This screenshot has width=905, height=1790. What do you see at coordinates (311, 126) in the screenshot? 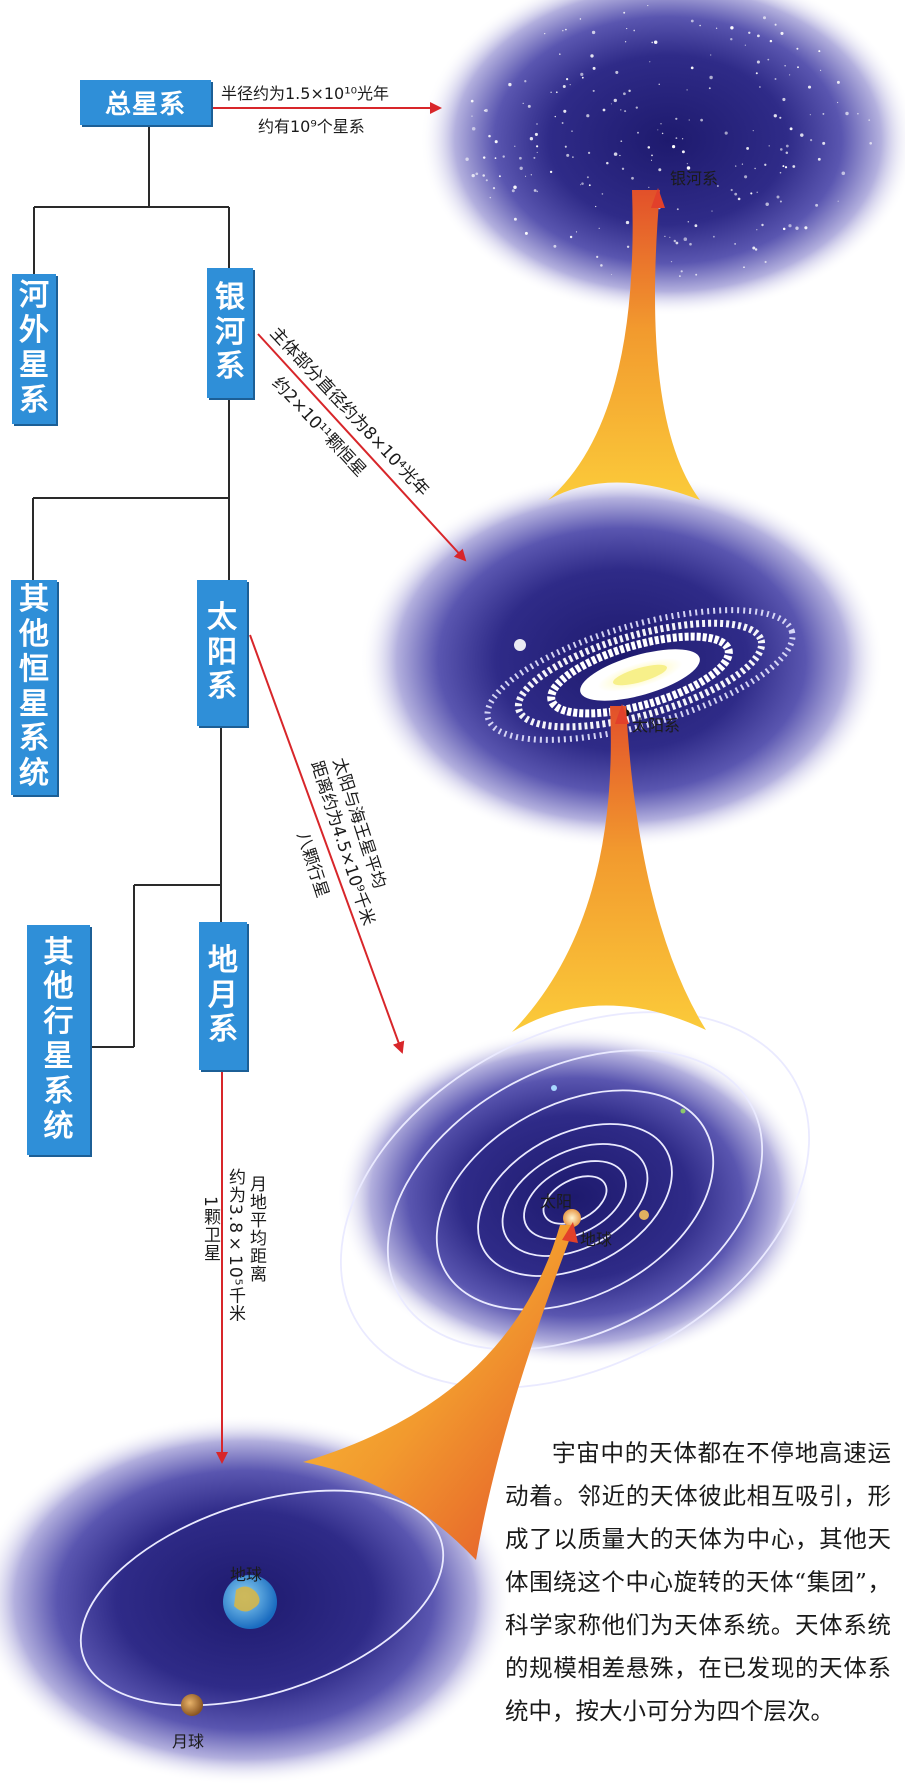
I see `annotation-universe-galaxies: 约有10⁹个星系` at bounding box center [311, 126].